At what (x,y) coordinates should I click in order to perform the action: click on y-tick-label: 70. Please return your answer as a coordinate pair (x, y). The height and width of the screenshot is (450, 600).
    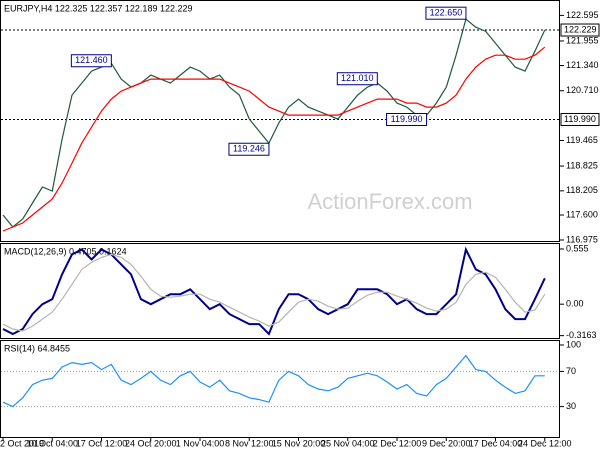
    Looking at the image, I should click on (571, 371).